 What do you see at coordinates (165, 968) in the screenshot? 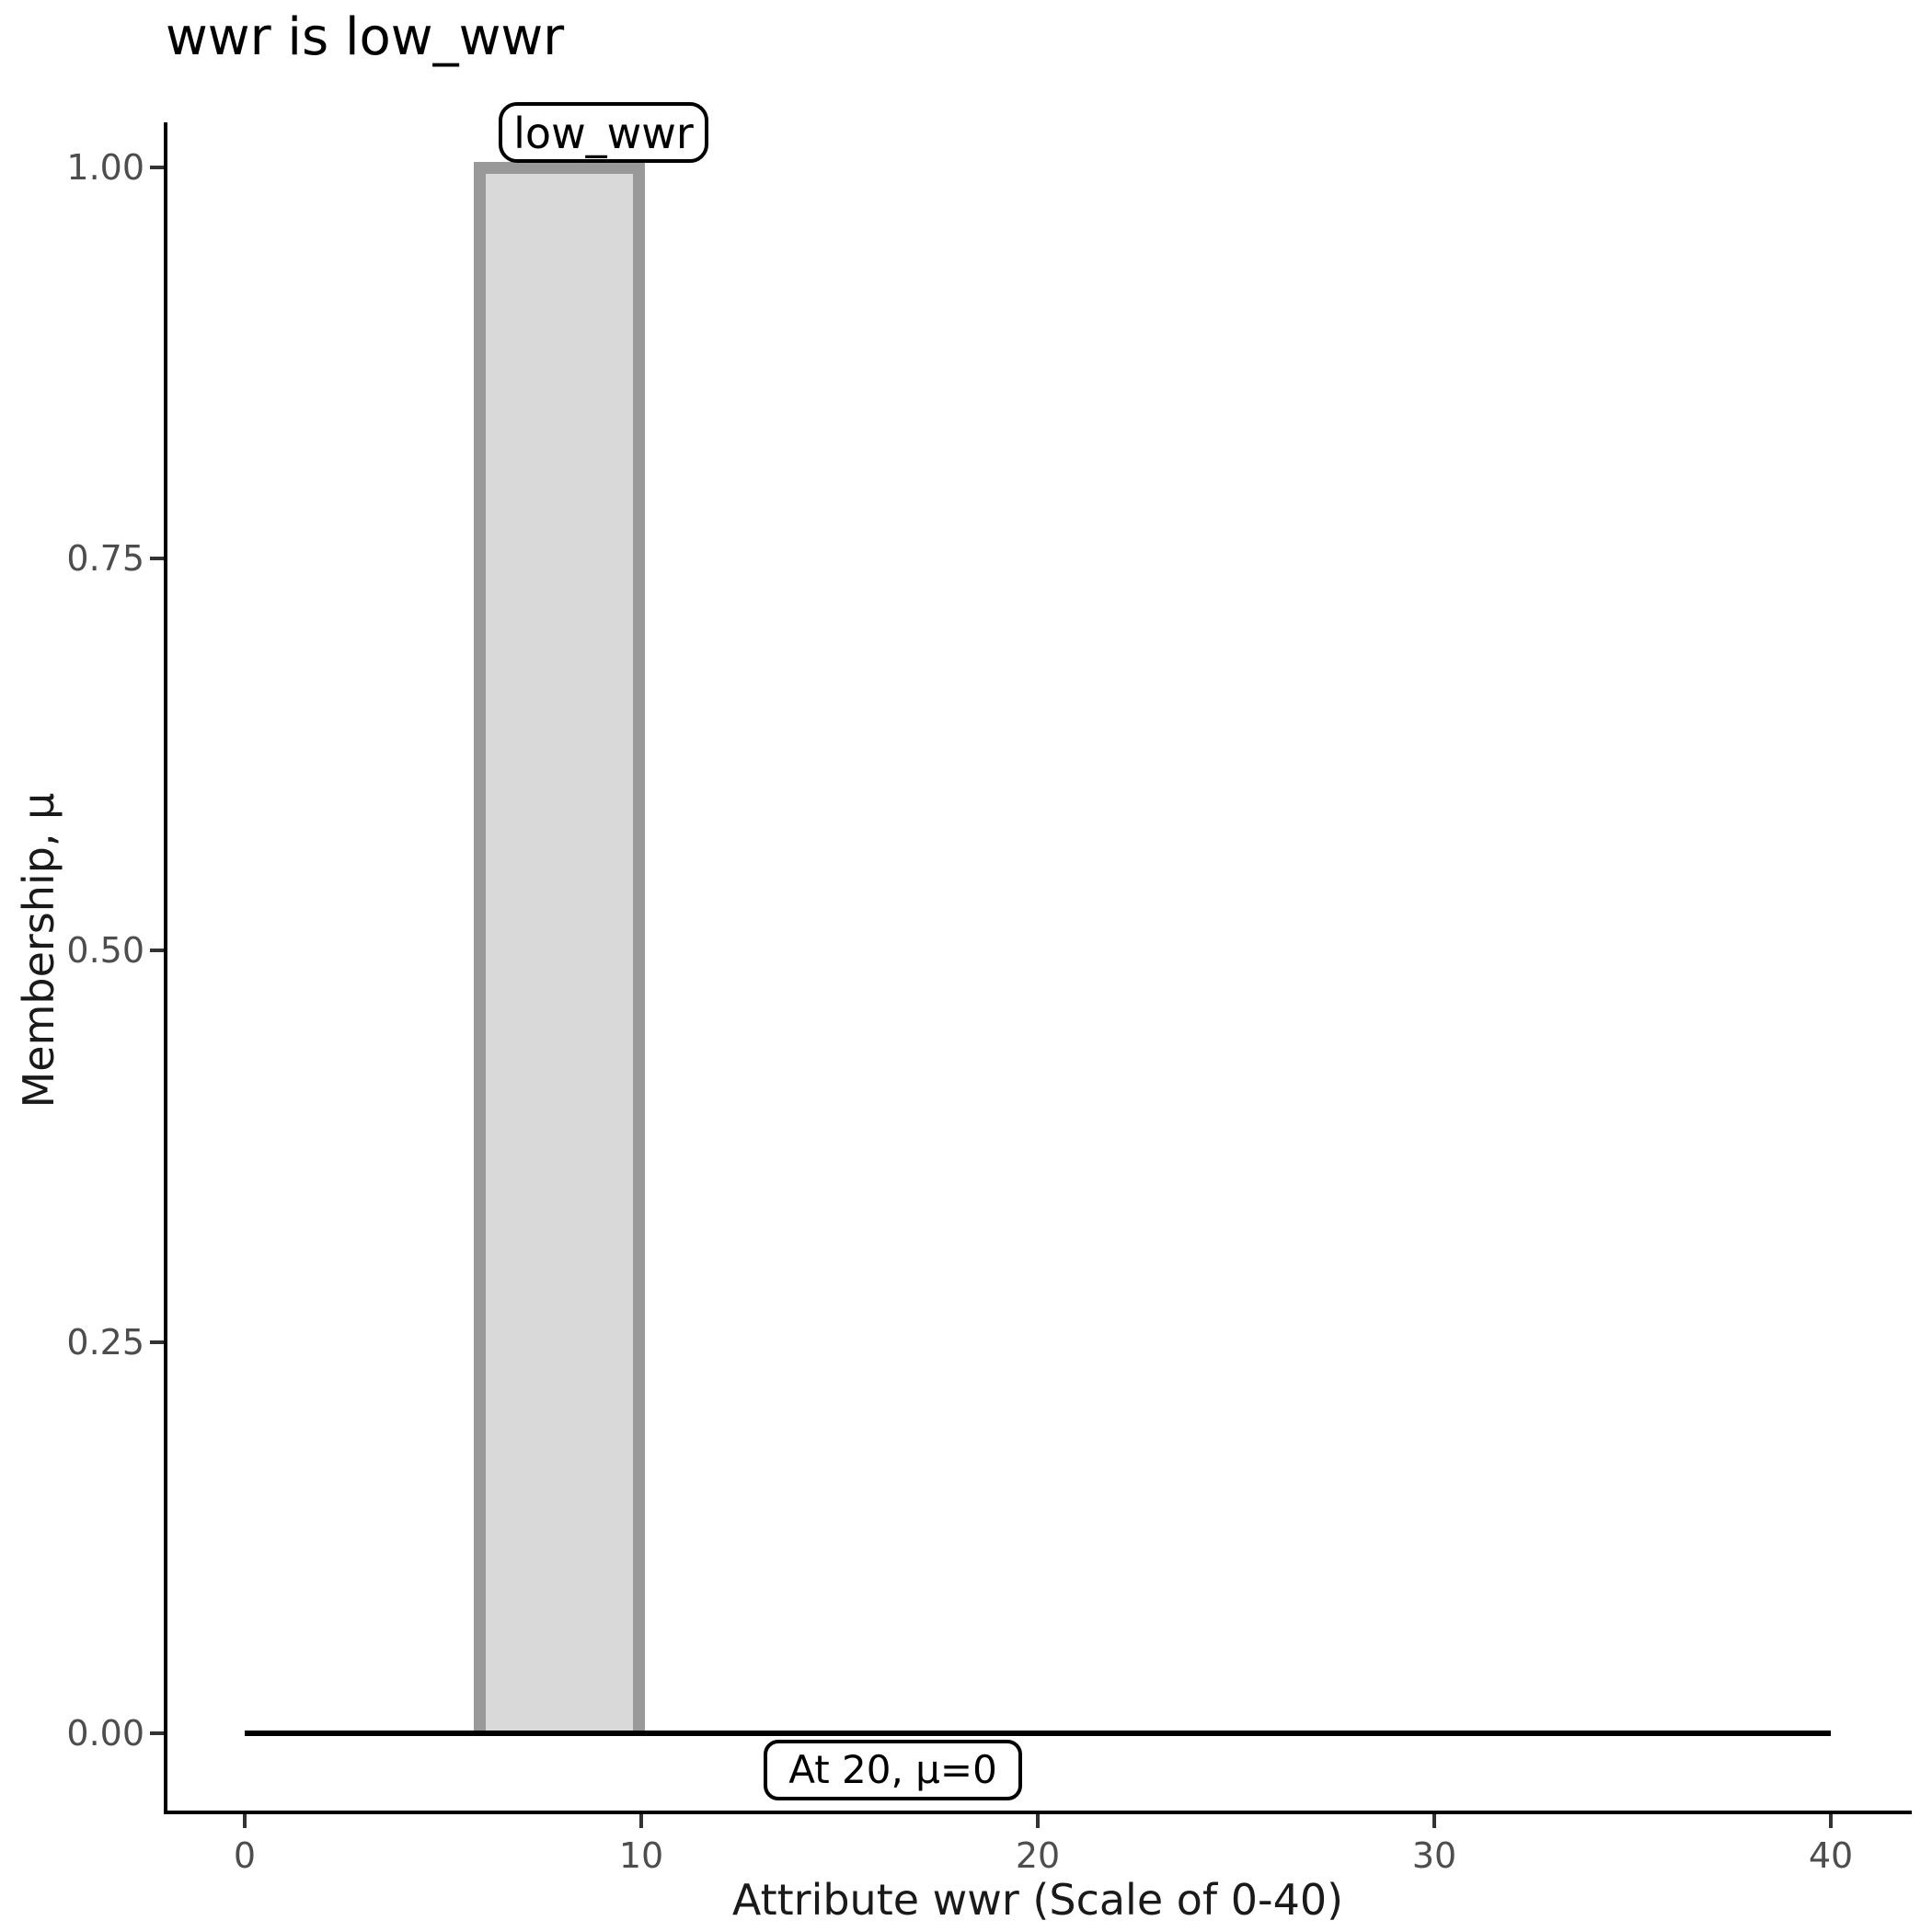
I see `y-axis-line` at bounding box center [165, 968].